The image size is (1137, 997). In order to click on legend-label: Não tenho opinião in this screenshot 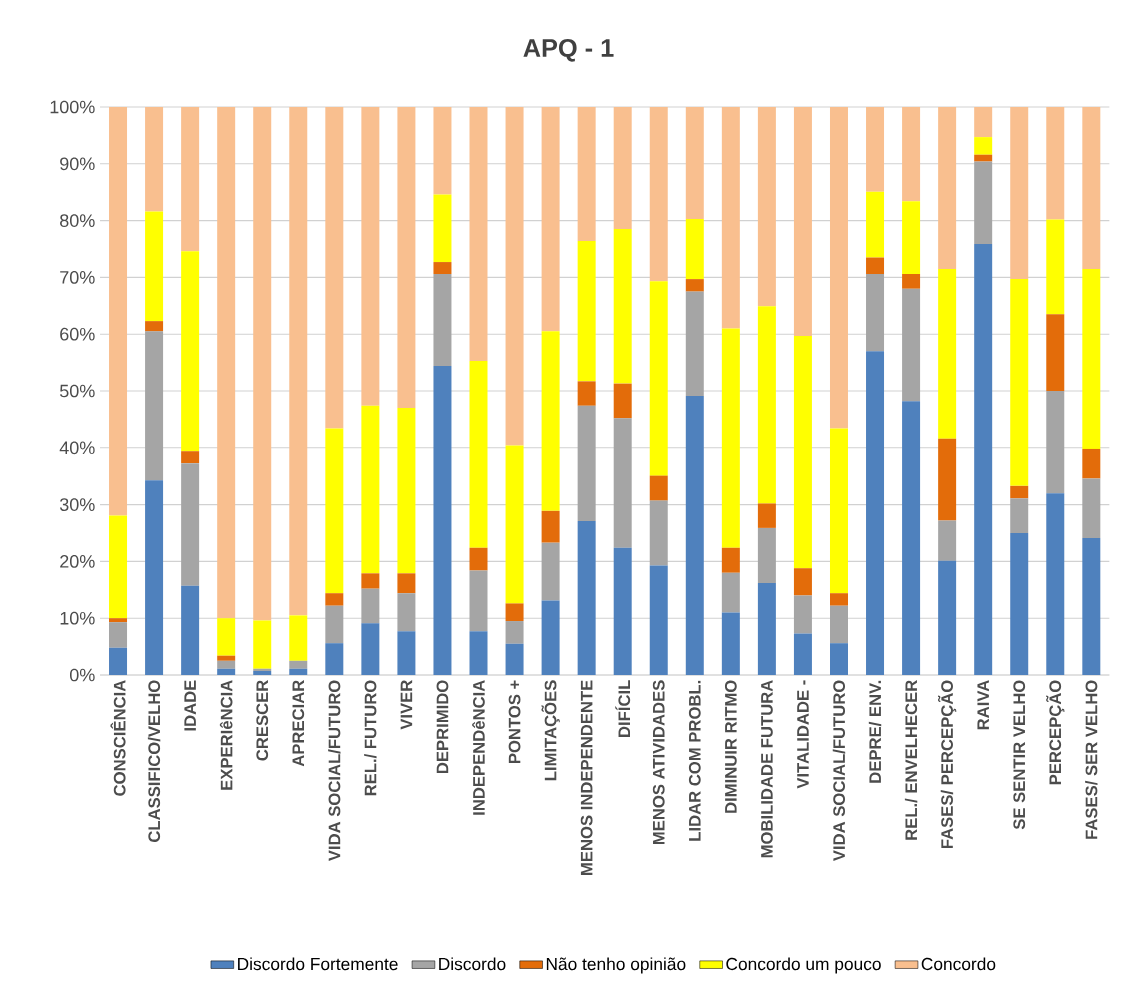, I will do `click(616, 965)`.